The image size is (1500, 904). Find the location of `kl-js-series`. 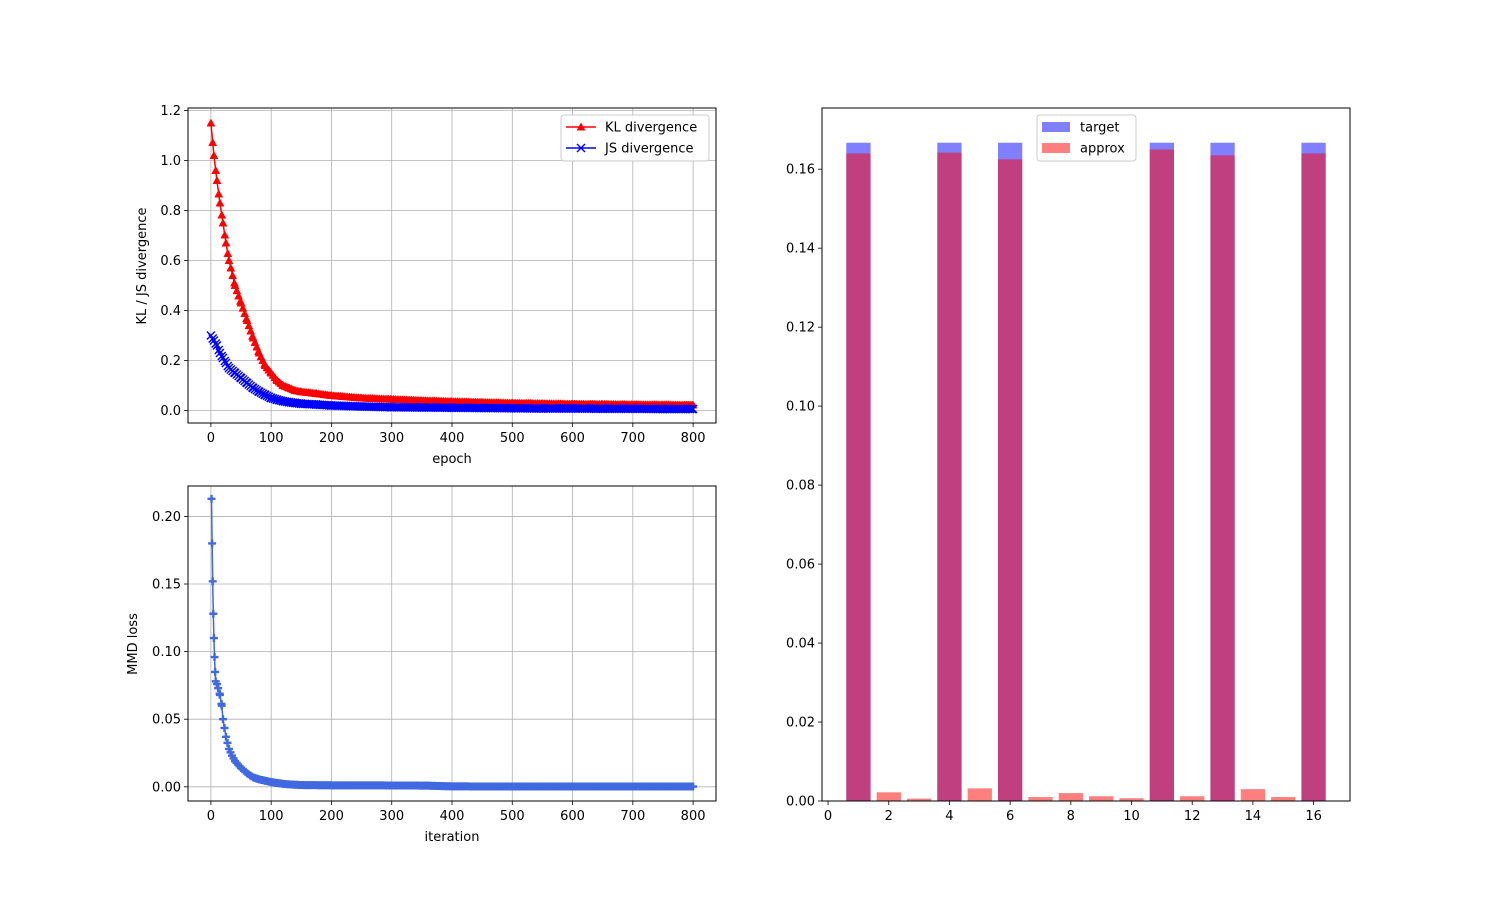

kl-js-series is located at coordinates (452, 266).